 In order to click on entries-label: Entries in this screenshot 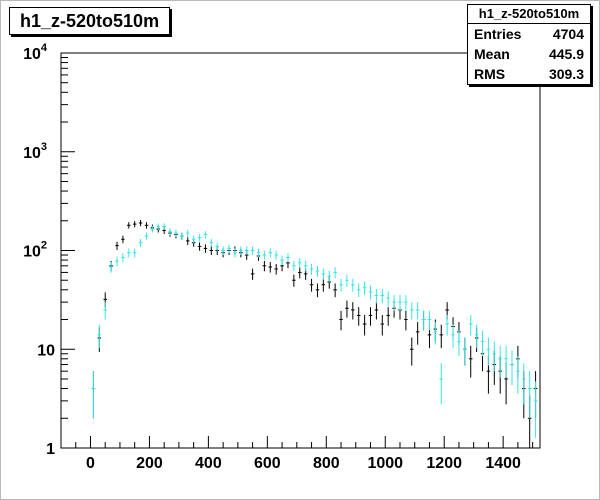, I will do `click(498, 34)`.